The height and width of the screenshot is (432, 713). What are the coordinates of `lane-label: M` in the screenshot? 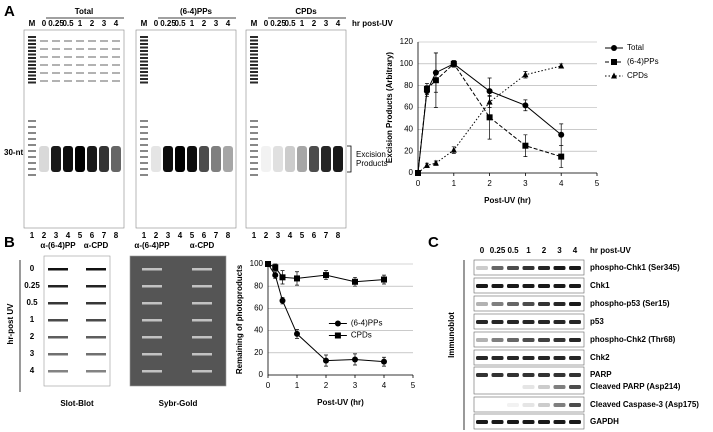 It's located at (32, 23).